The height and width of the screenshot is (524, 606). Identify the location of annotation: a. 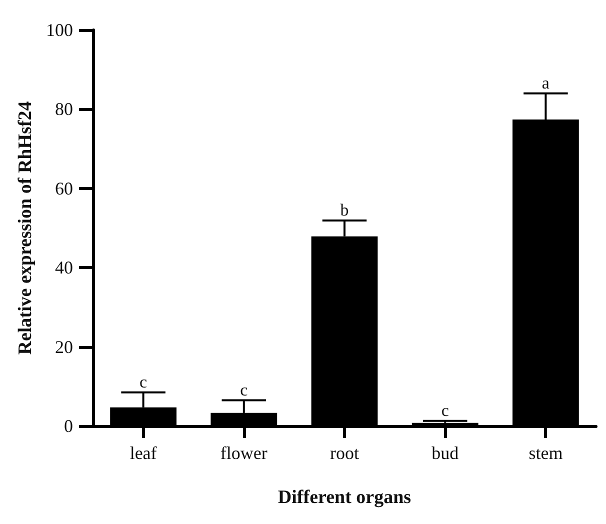
(546, 82).